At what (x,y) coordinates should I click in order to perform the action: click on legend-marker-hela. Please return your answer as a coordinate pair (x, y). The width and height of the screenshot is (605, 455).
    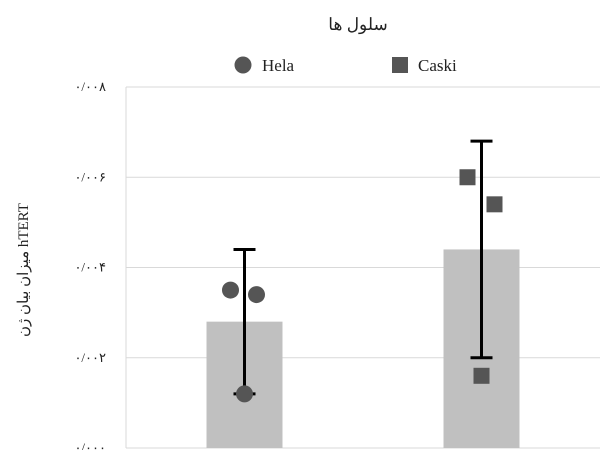
    Looking at the image, I should click on (243, 65).